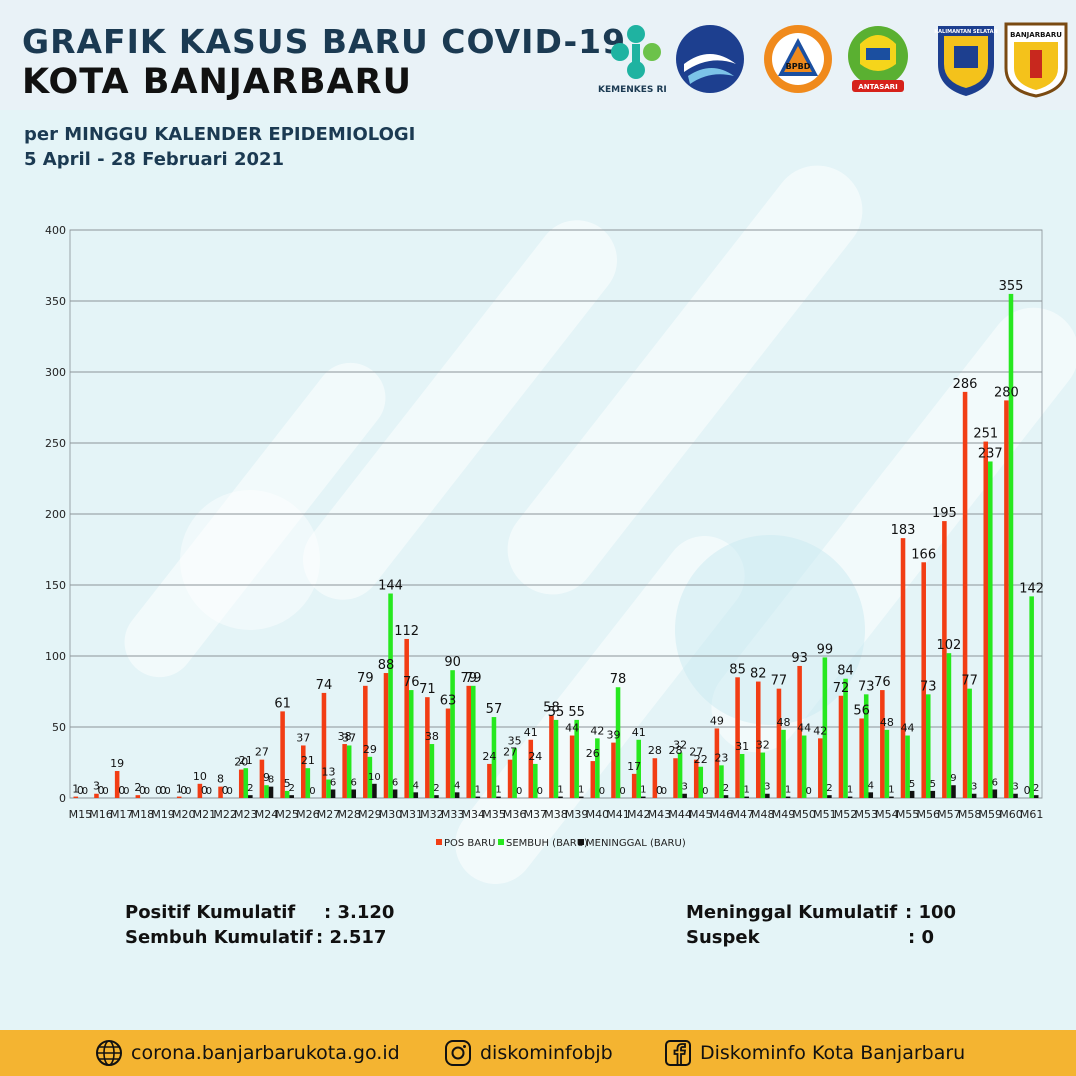 The width and height of the screenshot is (1076, 1076). Describe the element at coordinates (877, 87) in the screenshot. I see `antasari-label: ANTASARI` at that location.